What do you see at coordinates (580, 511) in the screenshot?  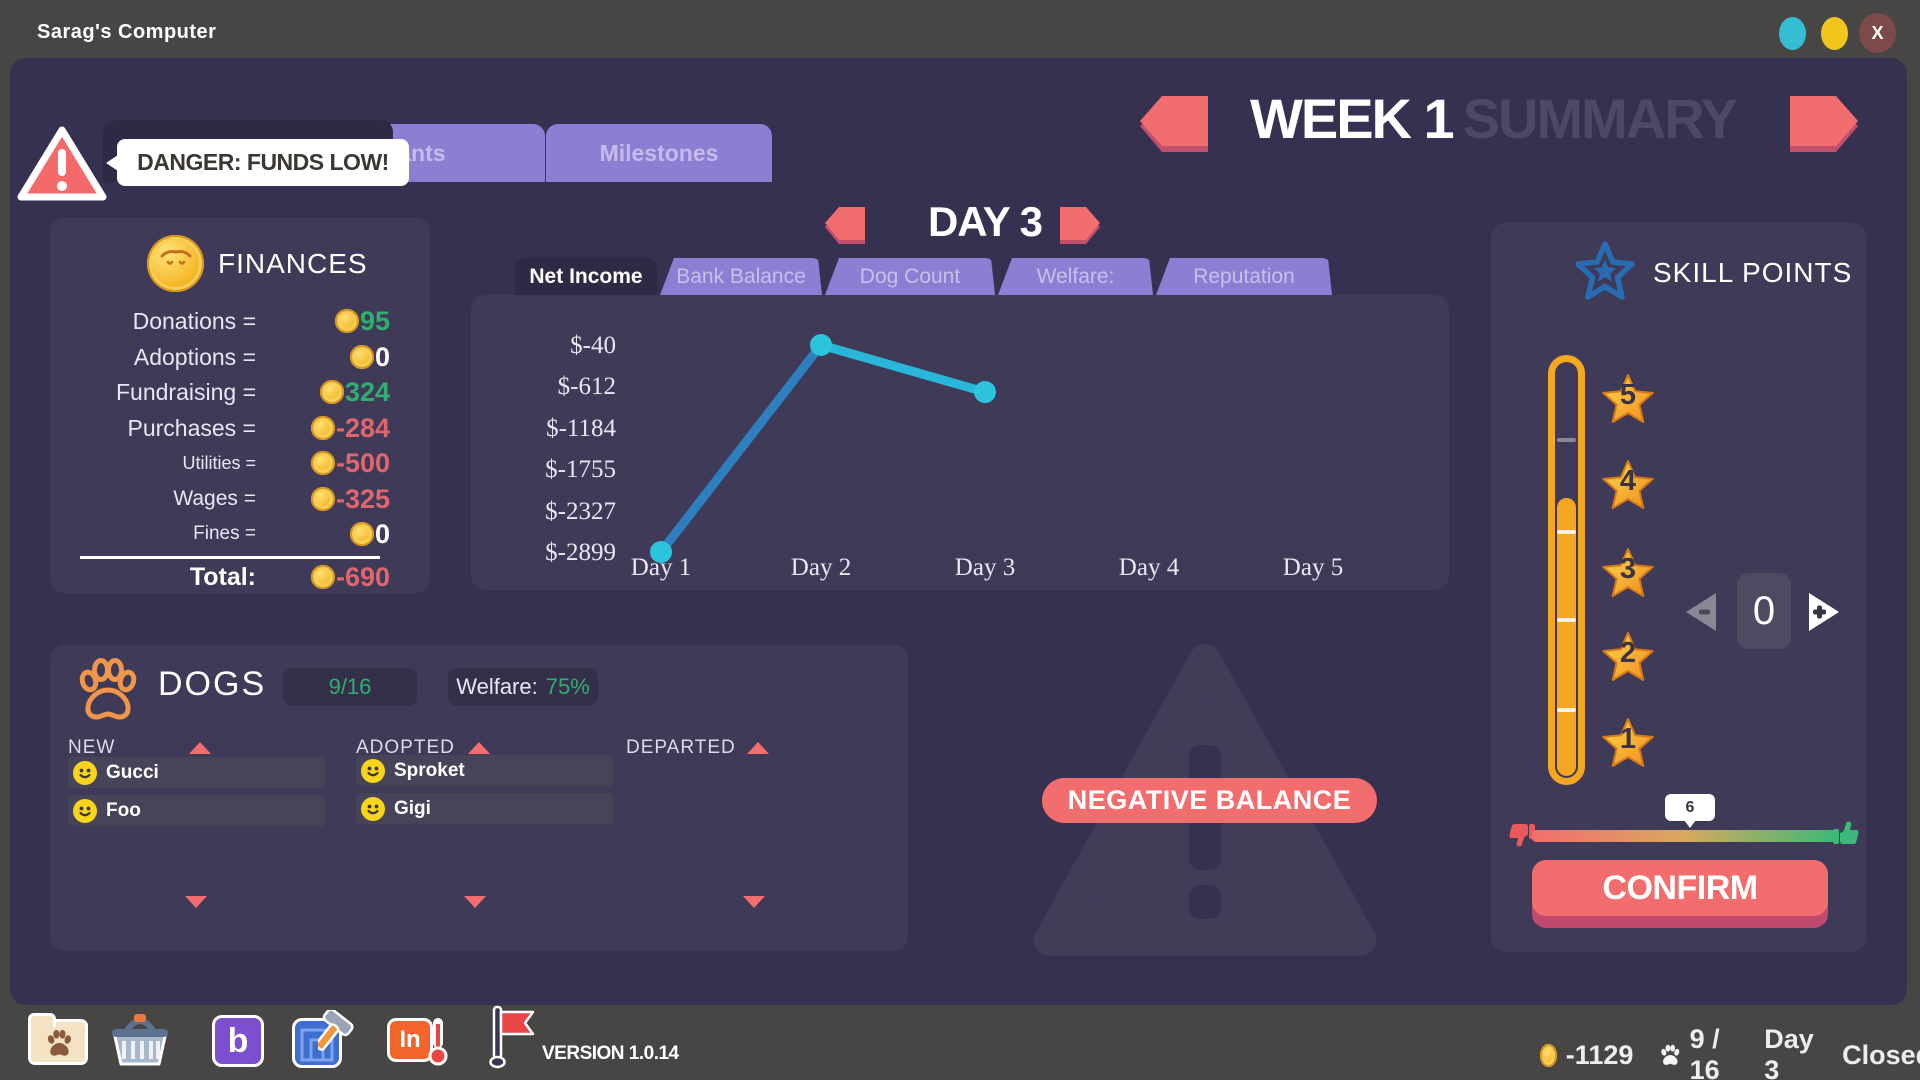 I see `y-tick: $-2327` at bounding box center [580, 511].